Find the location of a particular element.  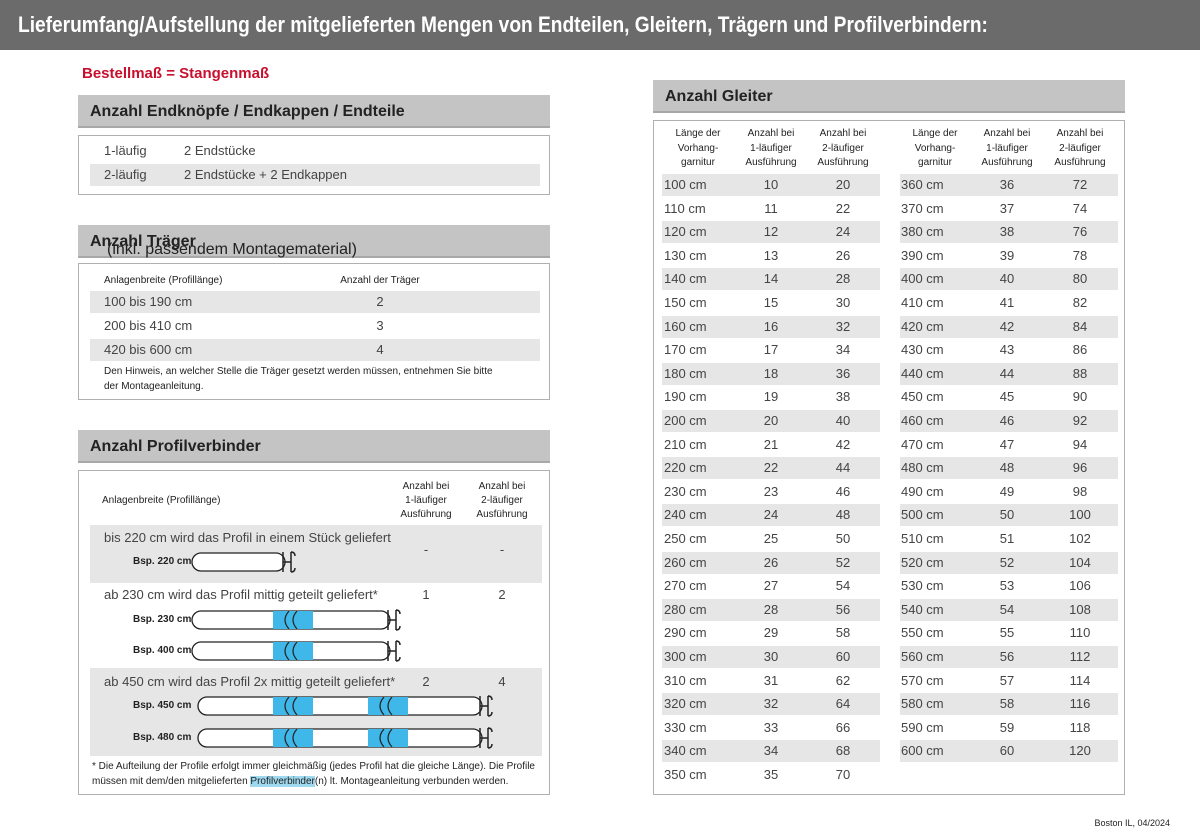

cell: 46 is located at coordinates (843, 491).